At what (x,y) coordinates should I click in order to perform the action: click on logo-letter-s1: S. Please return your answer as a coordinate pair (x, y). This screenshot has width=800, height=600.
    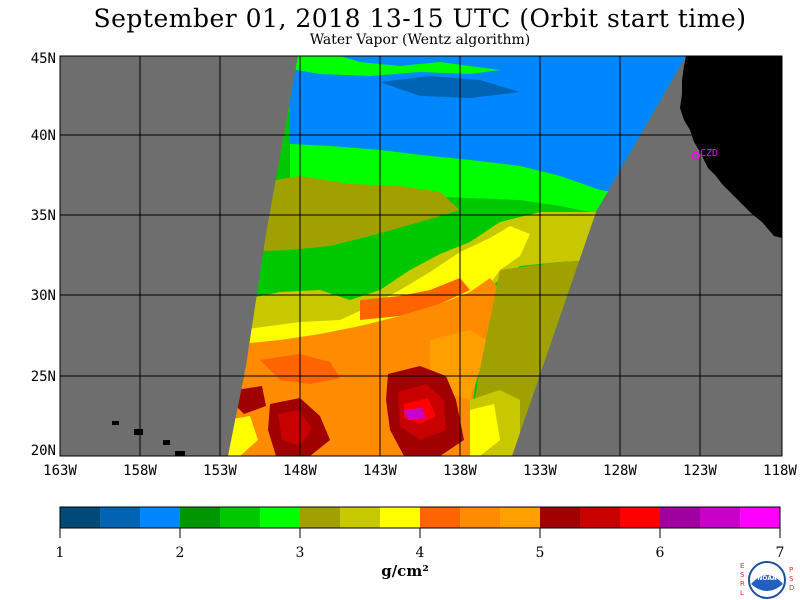
    Looking at the image, I should click on (742, 575).